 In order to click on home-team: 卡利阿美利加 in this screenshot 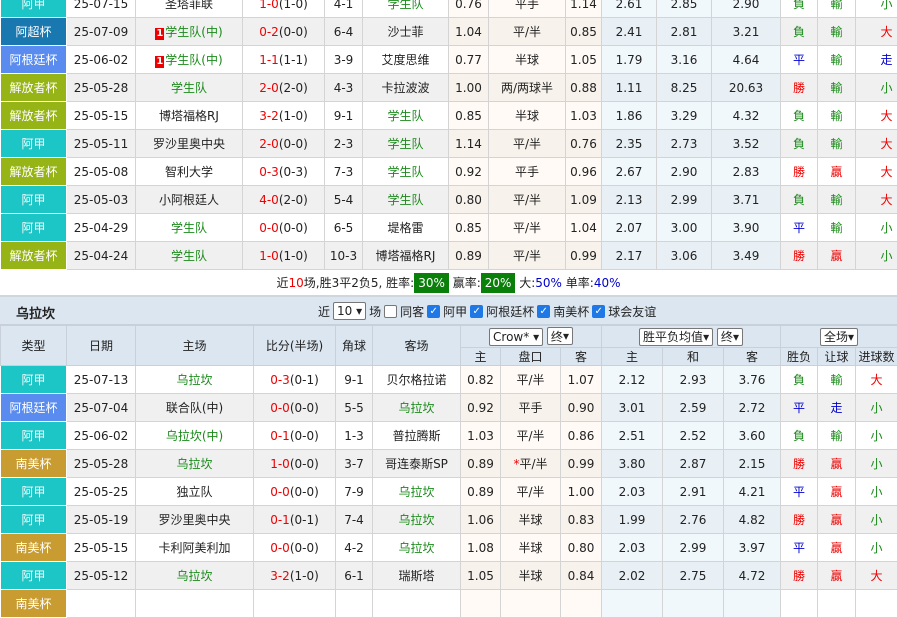, I will do `click(195, 548)`.